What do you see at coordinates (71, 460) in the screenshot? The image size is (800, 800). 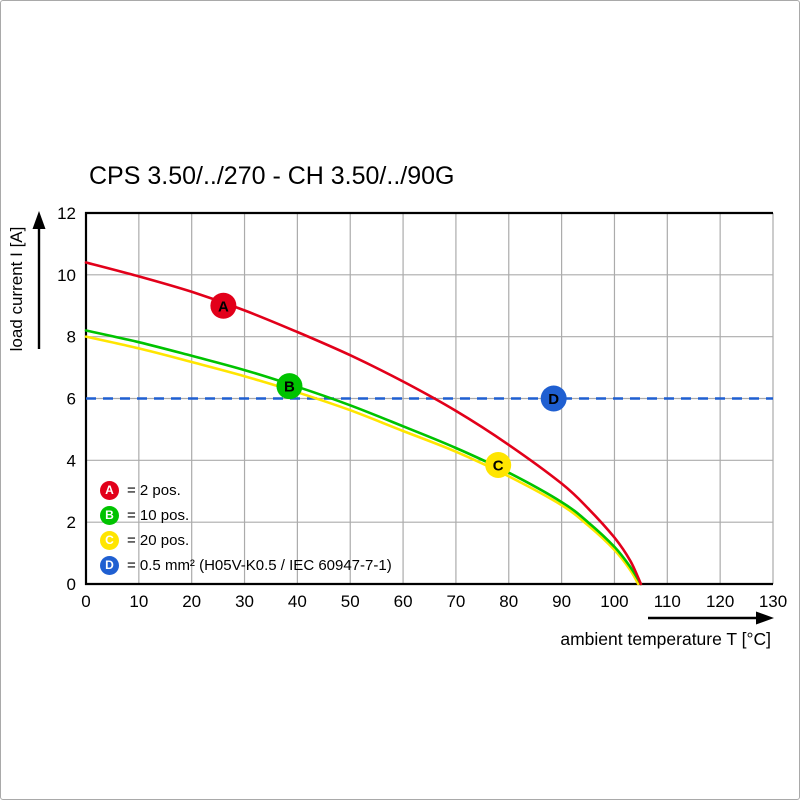 I see `y-tick-label: 4` at bounding box center [71, 460].